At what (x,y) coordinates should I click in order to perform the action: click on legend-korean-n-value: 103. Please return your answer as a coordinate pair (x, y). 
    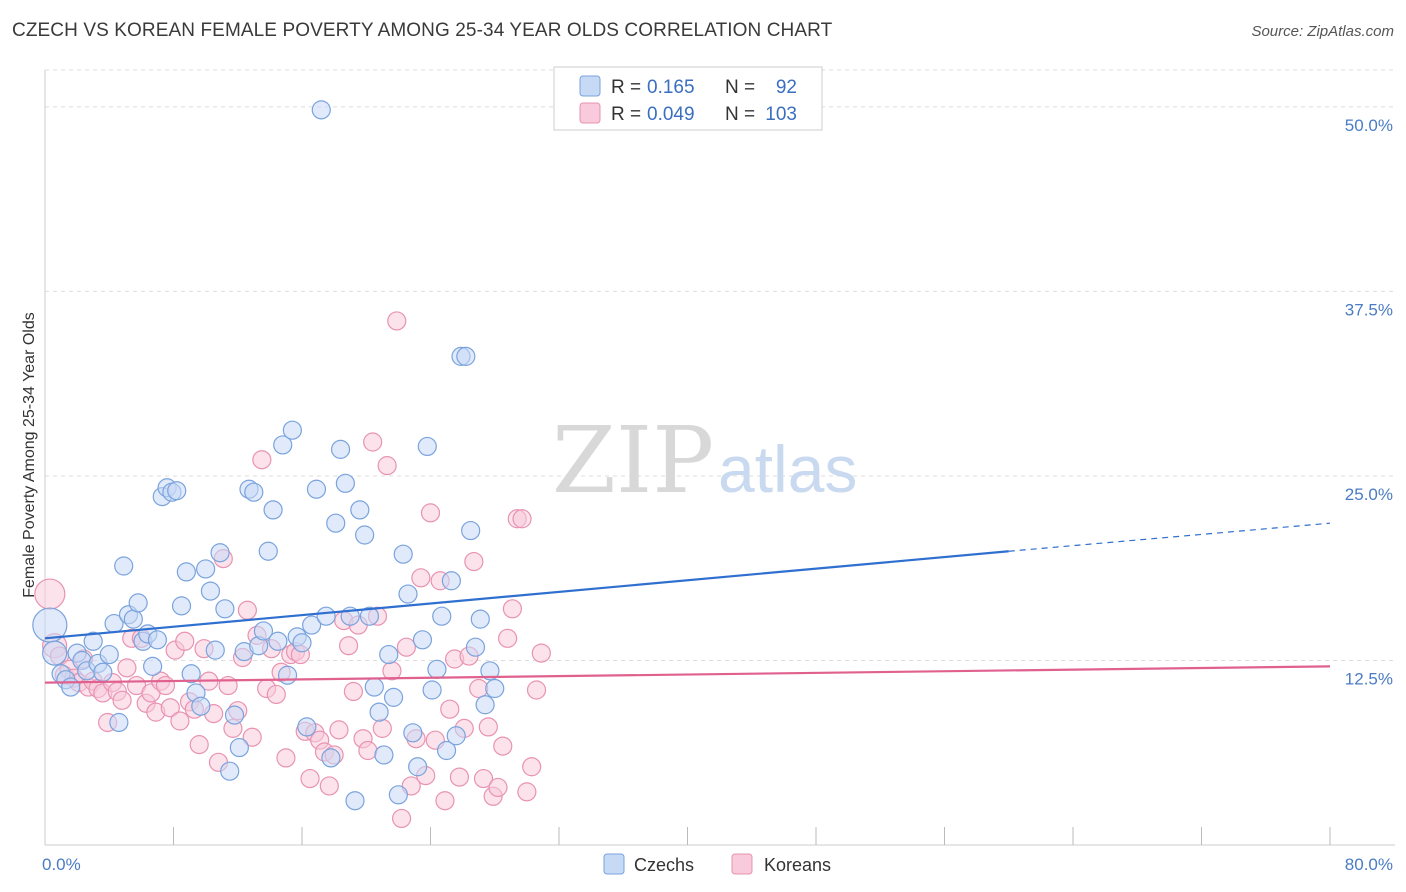
    Looking at the image, I should click on (781, 114).